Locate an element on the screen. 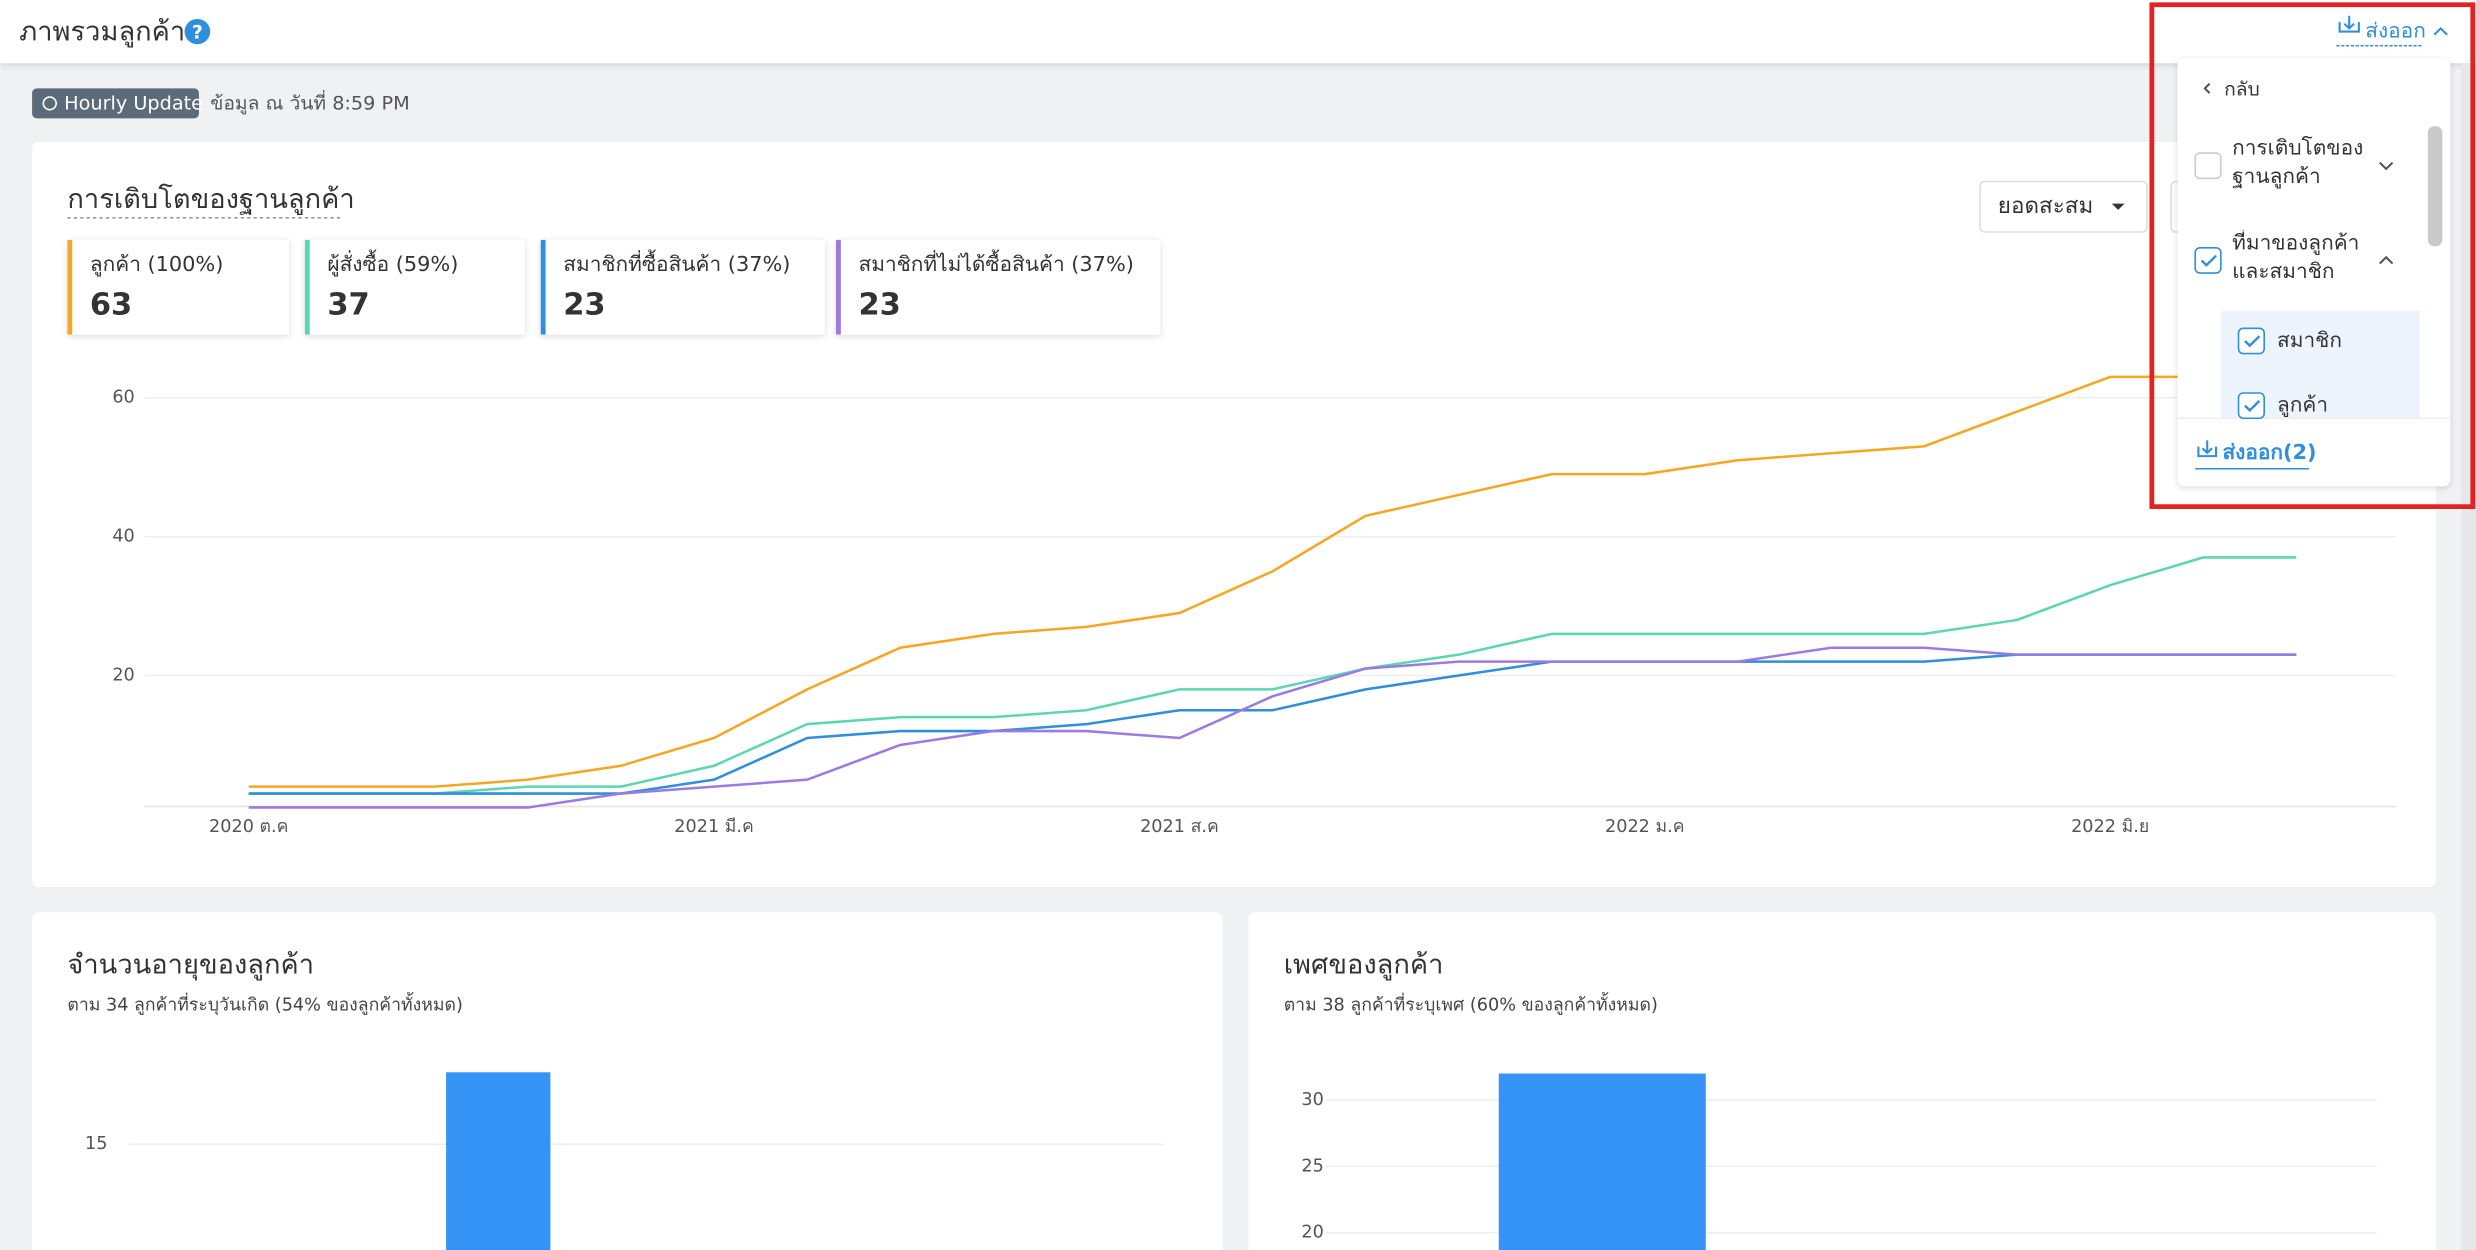 The width and height of the screenshot is (2476, 1250). stat-card-label: สมาชิกที่ไม่ได้ซื้อสินค้า (37%) is located at coordinates (995, 262).